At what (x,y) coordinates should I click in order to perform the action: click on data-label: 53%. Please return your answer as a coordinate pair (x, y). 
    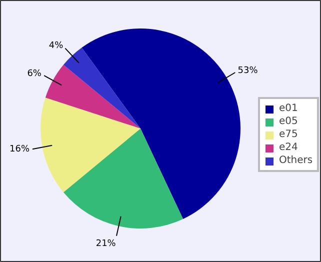
    Looking at the image, I should click on (248, 71).